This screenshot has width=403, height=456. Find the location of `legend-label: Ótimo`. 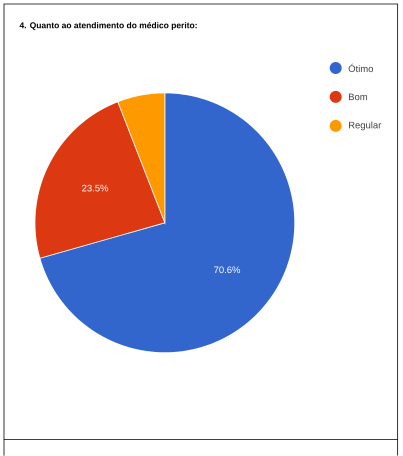

legend-label: Ótimo is located at coordinates (361, 68).